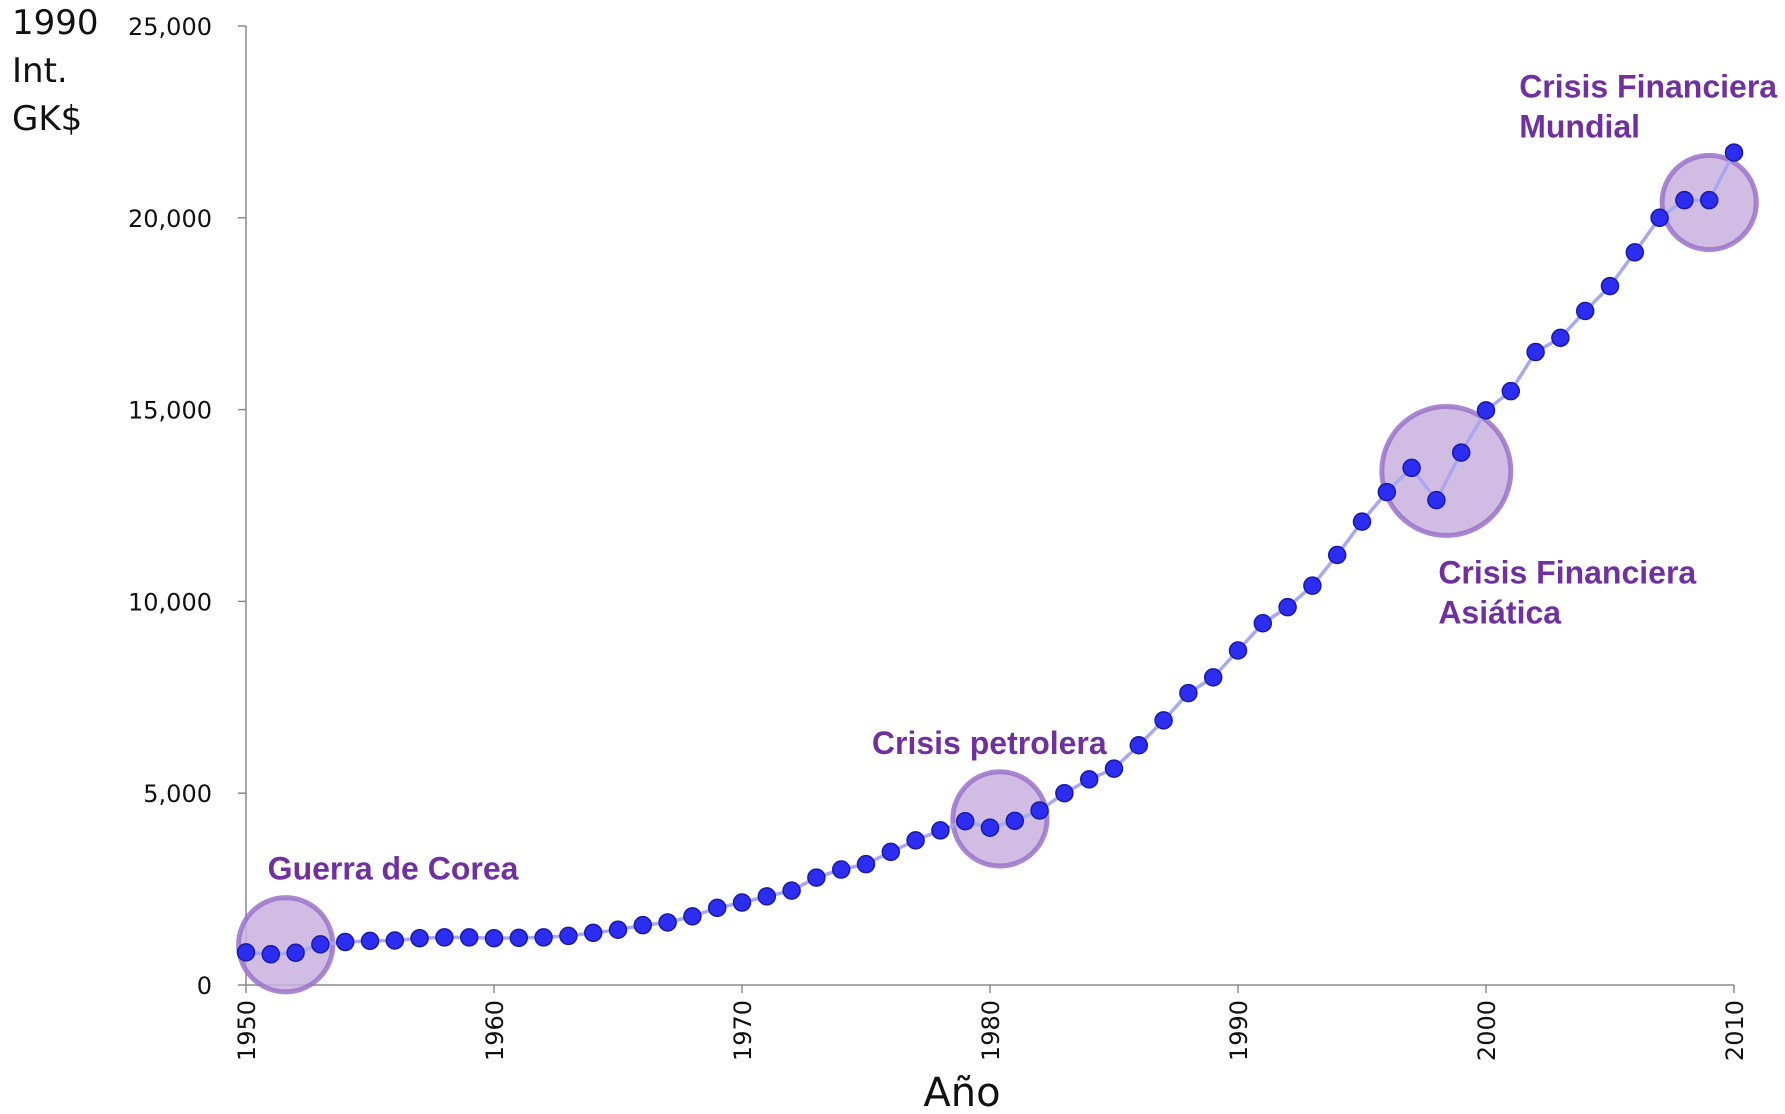 Image resolution: width=1785 pixels, height=1114 pixels. What do you see at coordinates (1487, 1030) in the screenshot?
I see `x-tick-label: 2000` at bounding box center [1487, 1030].